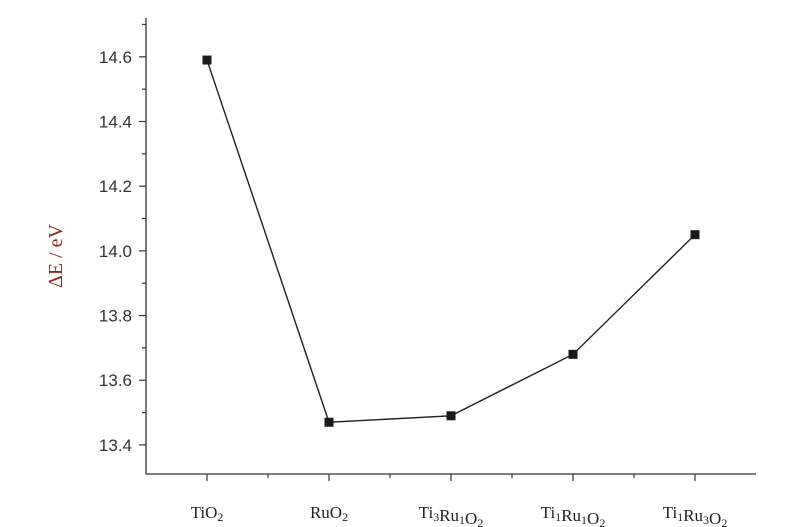 Image resolution: width=800 pixels, height=527 pixels. What do you see at coordinates (115, 251) in the screenshot?
I see `y-tick-label: 14.0` at bounding box center [115, 251].